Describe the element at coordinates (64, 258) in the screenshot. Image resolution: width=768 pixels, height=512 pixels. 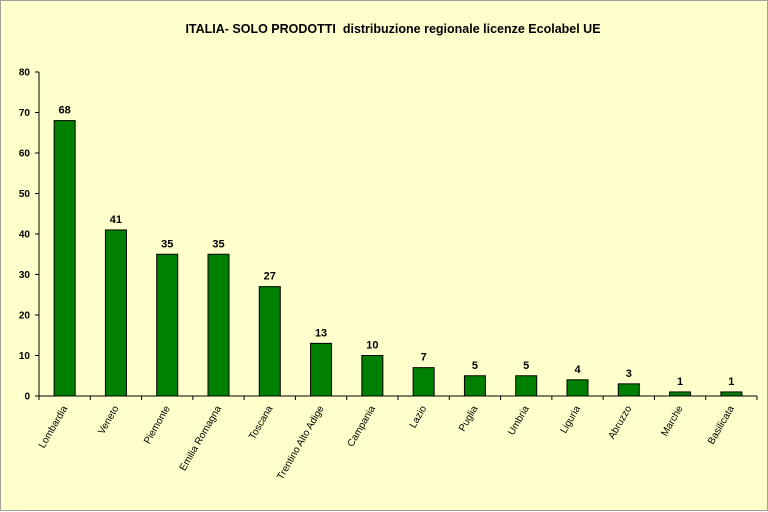
I see `bar-lombardia` at that location.